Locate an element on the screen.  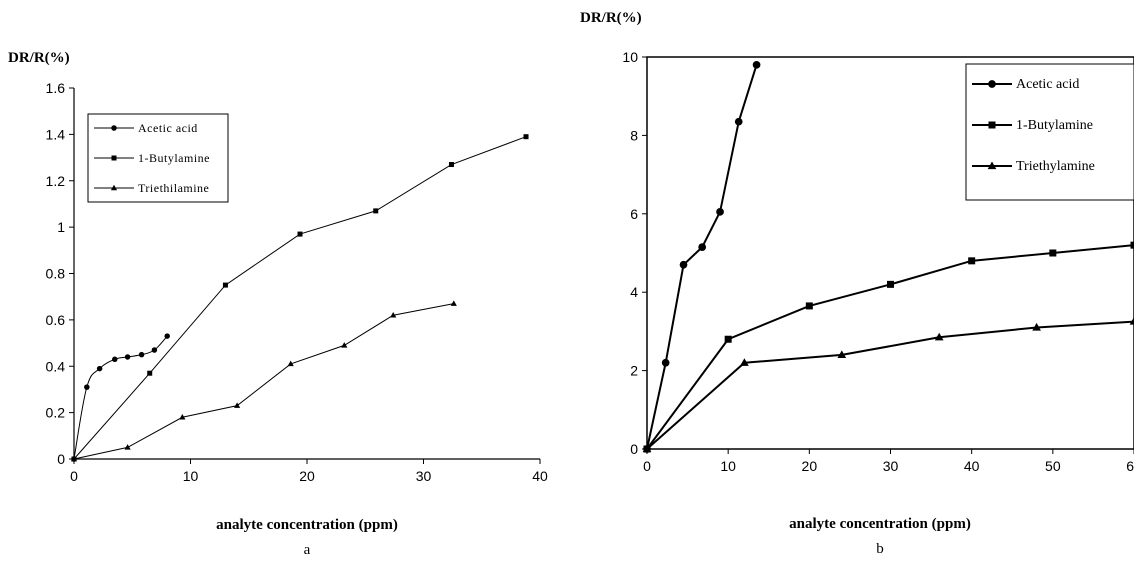
y-tick-label: 0.4 is located at coordinates (56, 366).